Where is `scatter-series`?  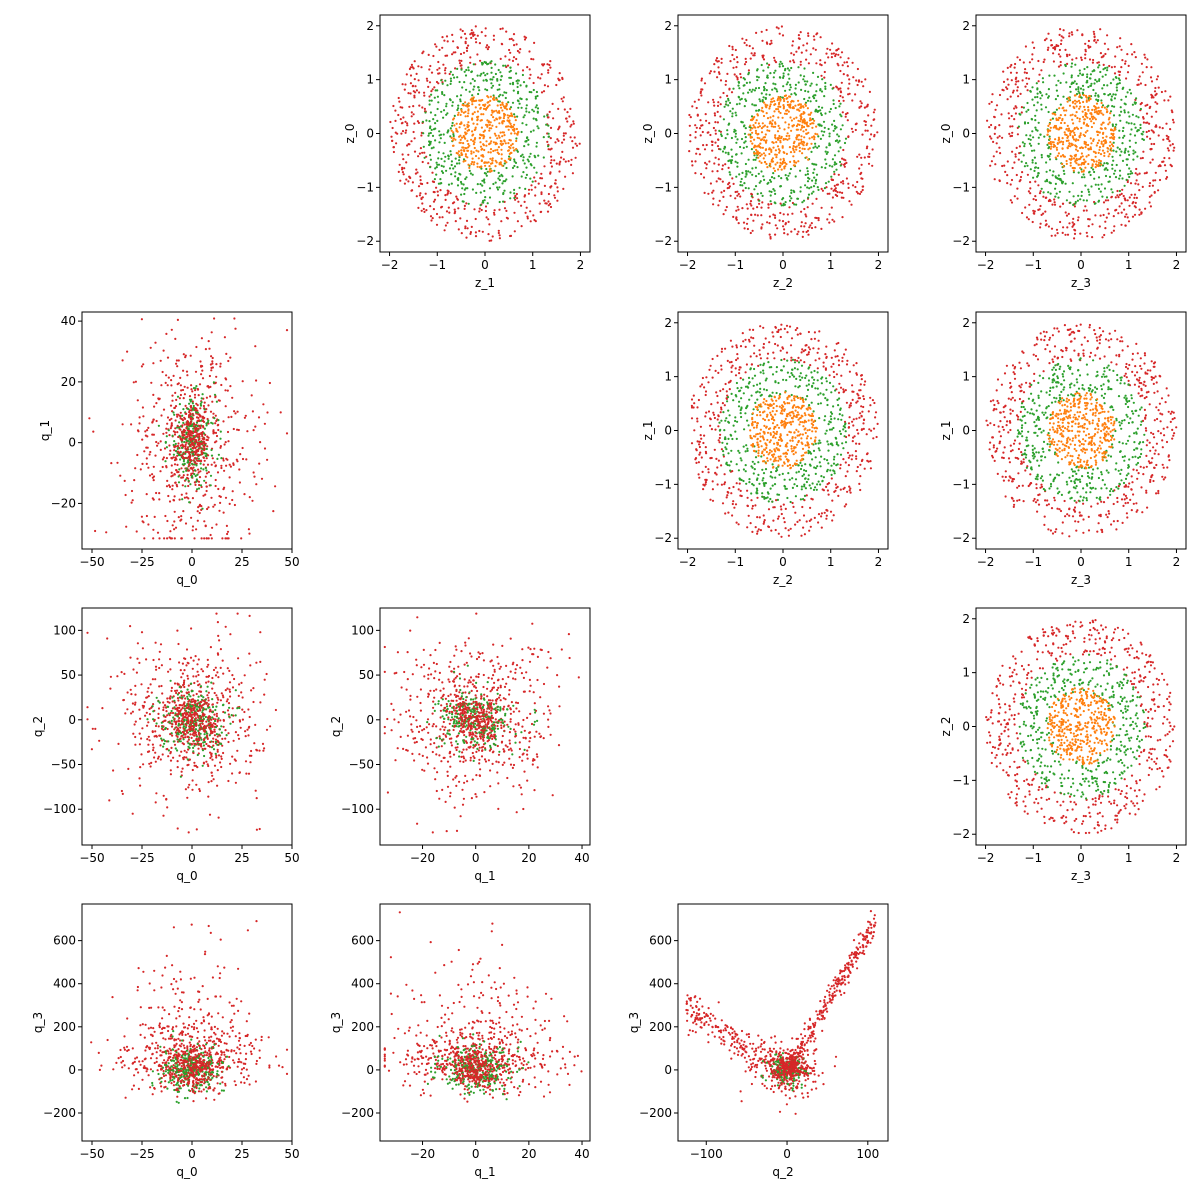 scatter-series is located at coordinates (1081, 134).